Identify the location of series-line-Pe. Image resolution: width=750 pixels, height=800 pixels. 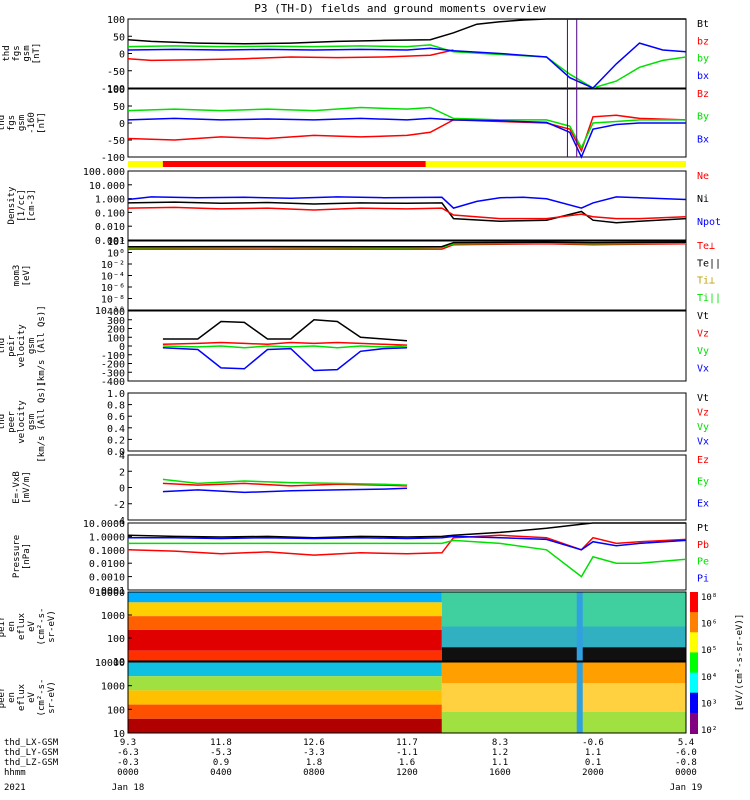
(407, 558).